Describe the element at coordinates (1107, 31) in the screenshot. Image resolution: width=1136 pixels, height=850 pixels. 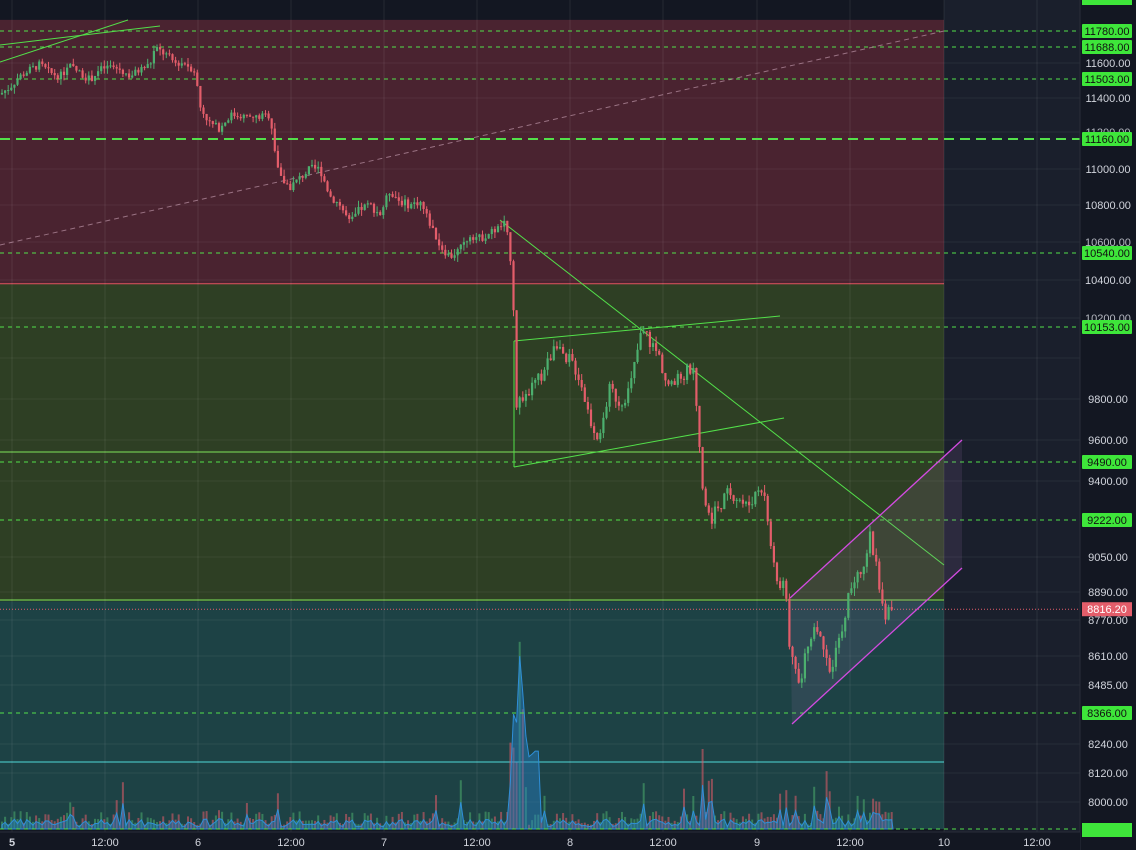
I see `level-label-box` at that location.